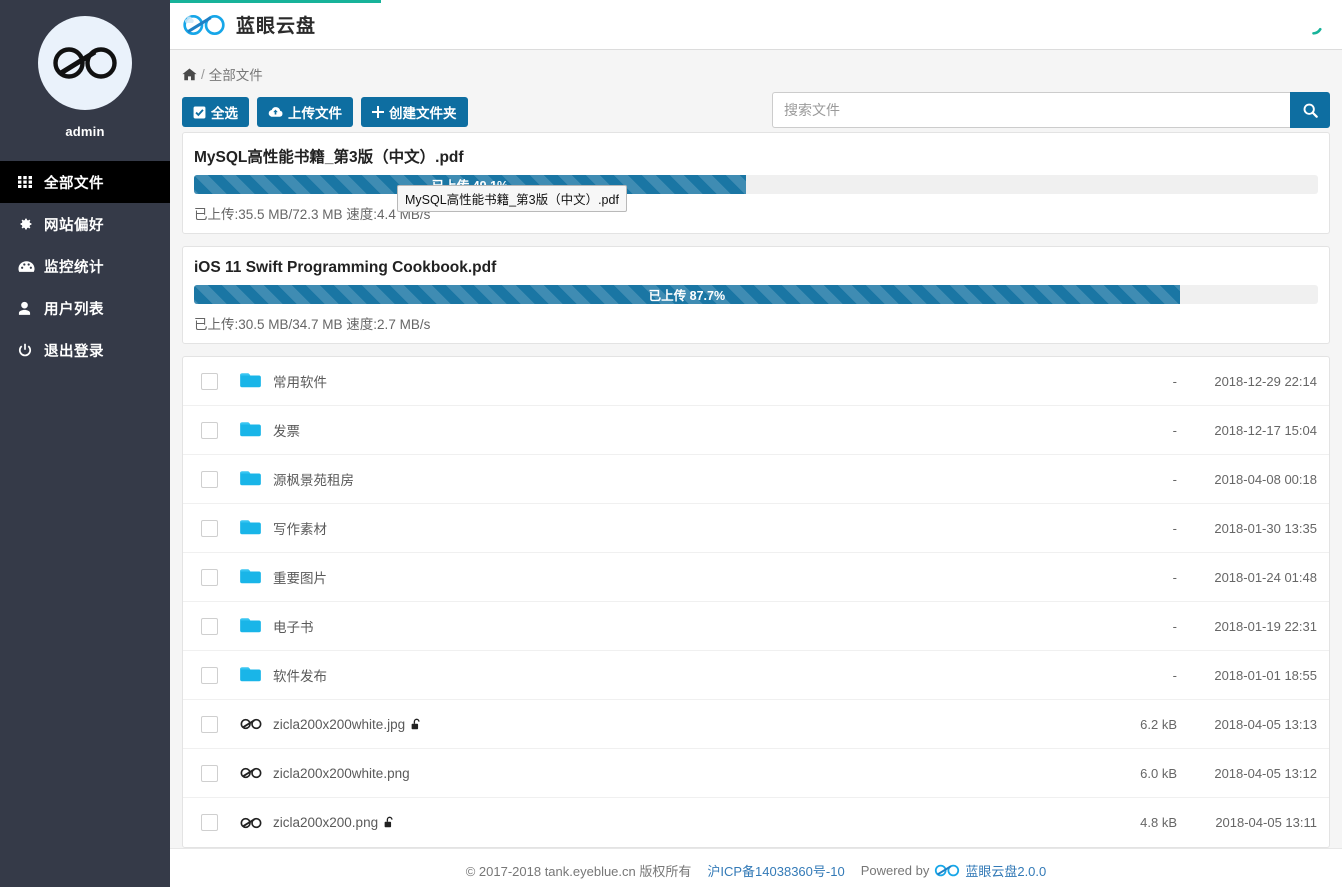 This screenshot has width=1342, height=887. What do you see at coordinates (199, 112) in the screenshot?
I see `check-square-icon` at bounding box center [199, 112].